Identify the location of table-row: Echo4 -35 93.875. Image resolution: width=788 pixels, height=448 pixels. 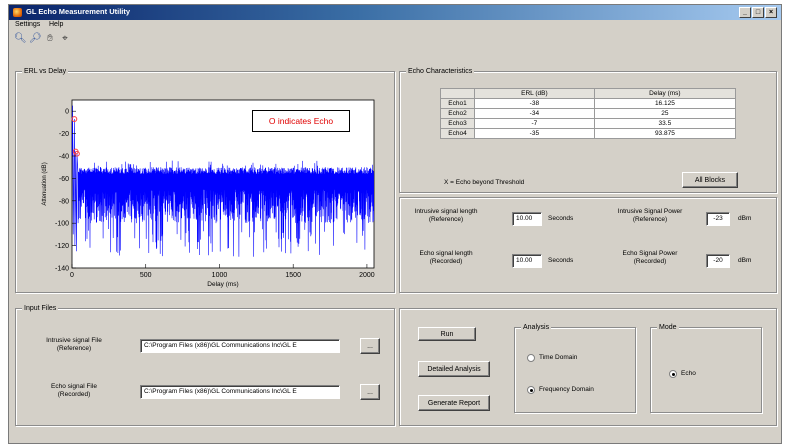
(588, 133).